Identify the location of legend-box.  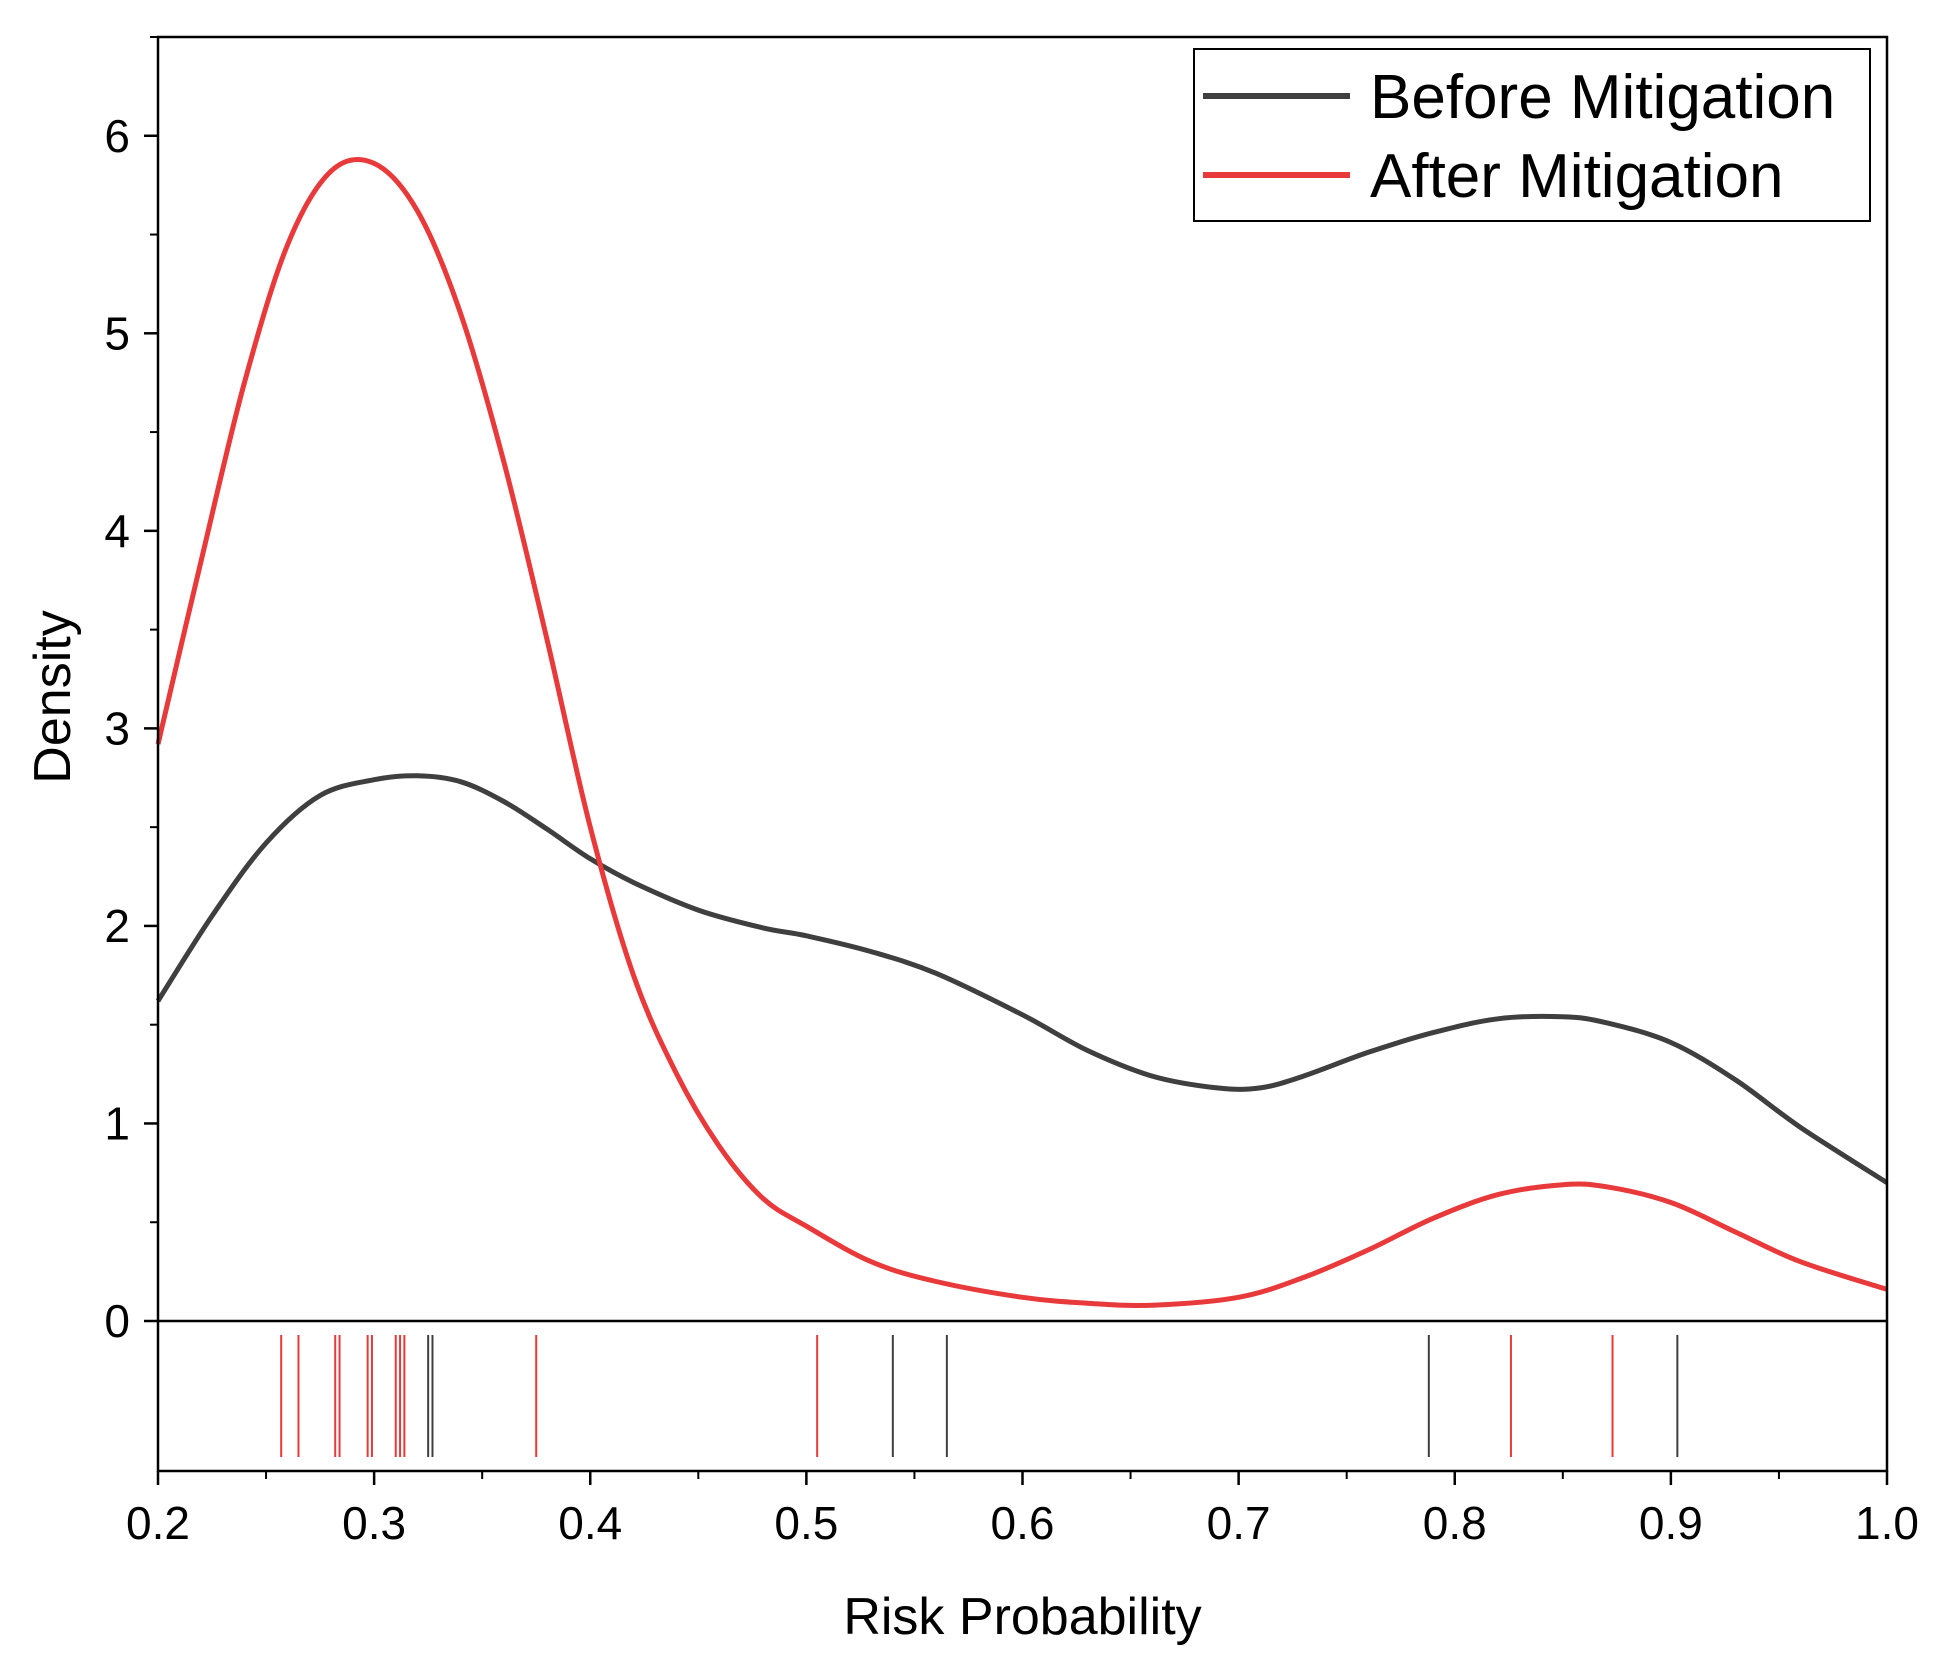
(1532, 135).